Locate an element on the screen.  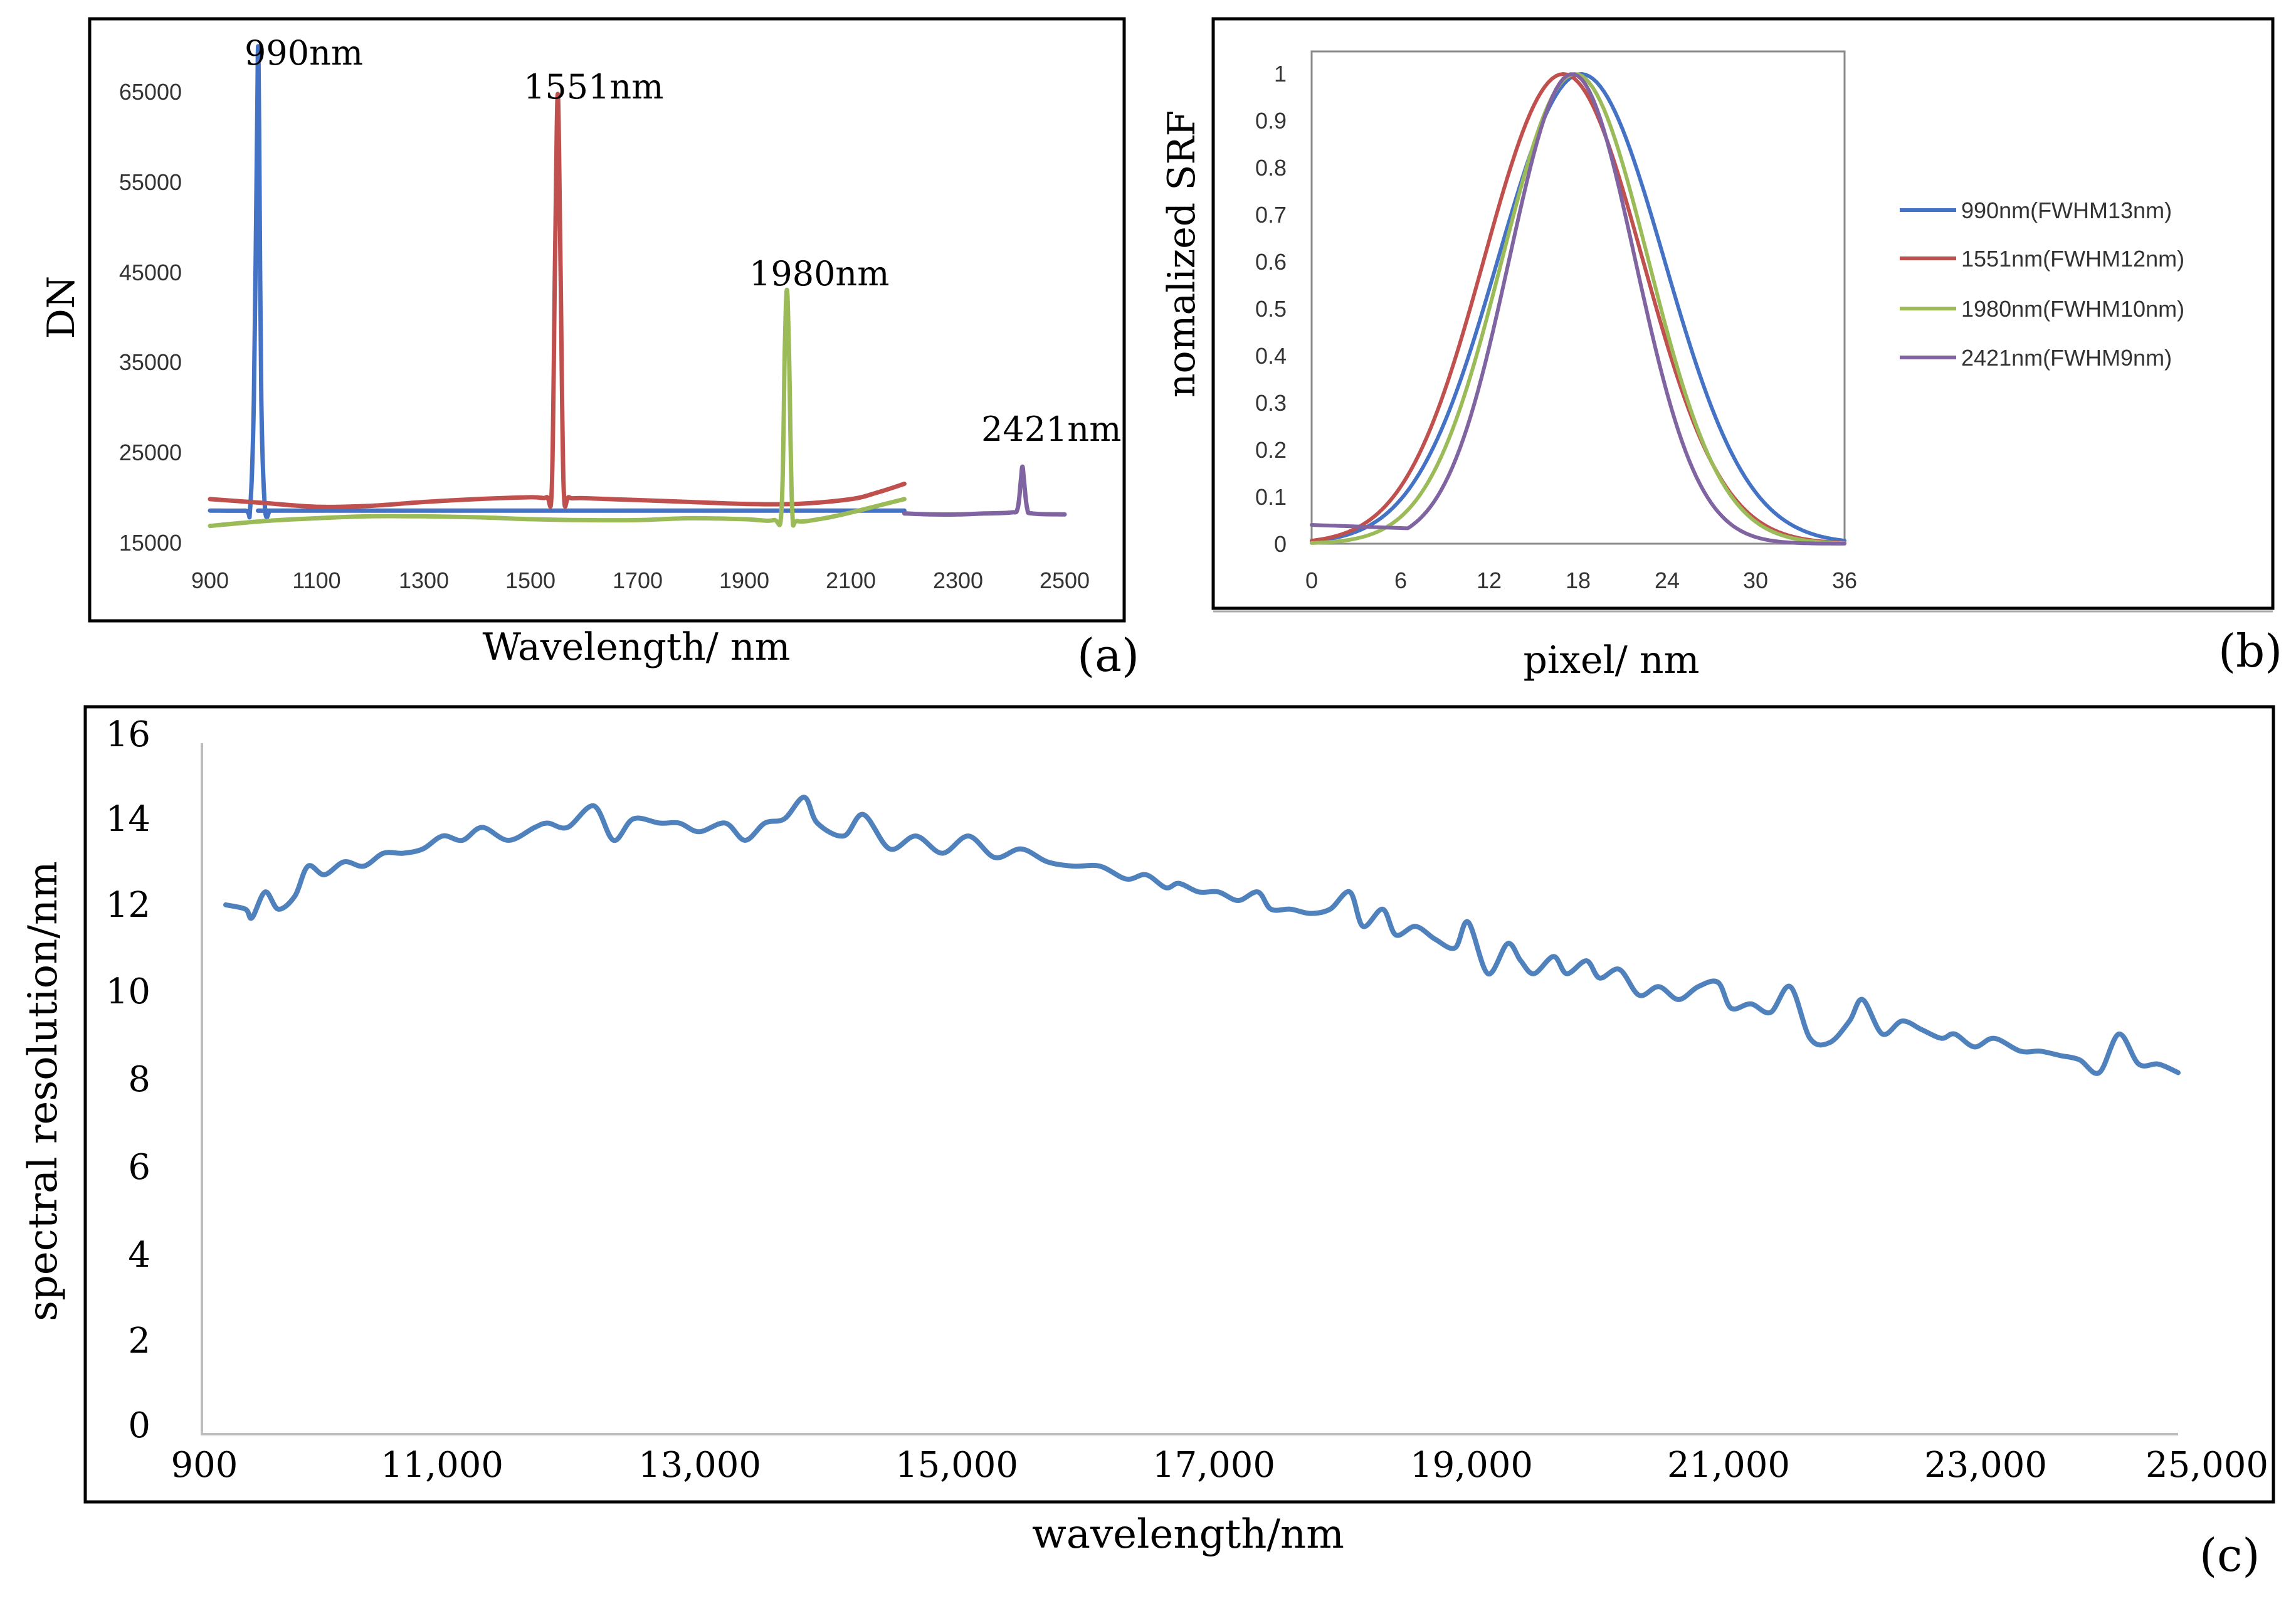
panel-b-plot-area is located at coordinates (1578, 297).